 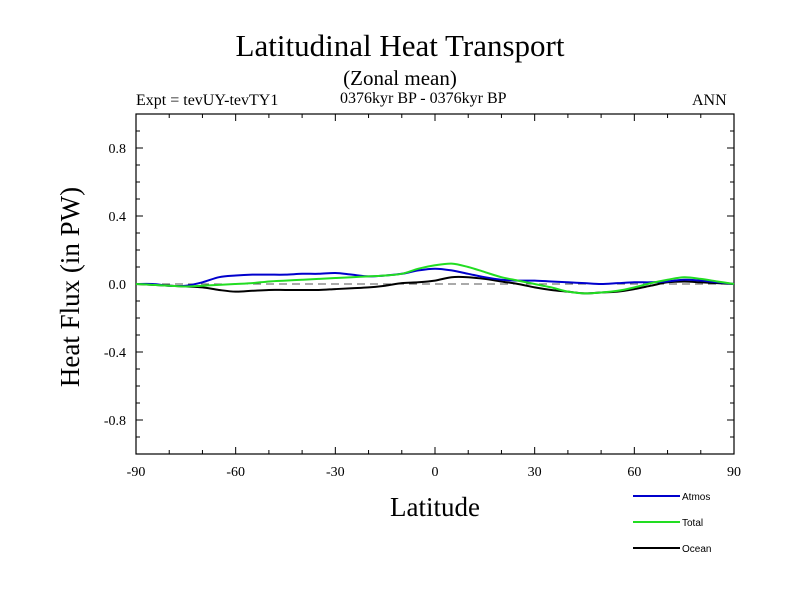 What do you see at coordinates (634, 472) in the screenshot?
I see `x-tick-label: 60` at bounding box center [634, 472].